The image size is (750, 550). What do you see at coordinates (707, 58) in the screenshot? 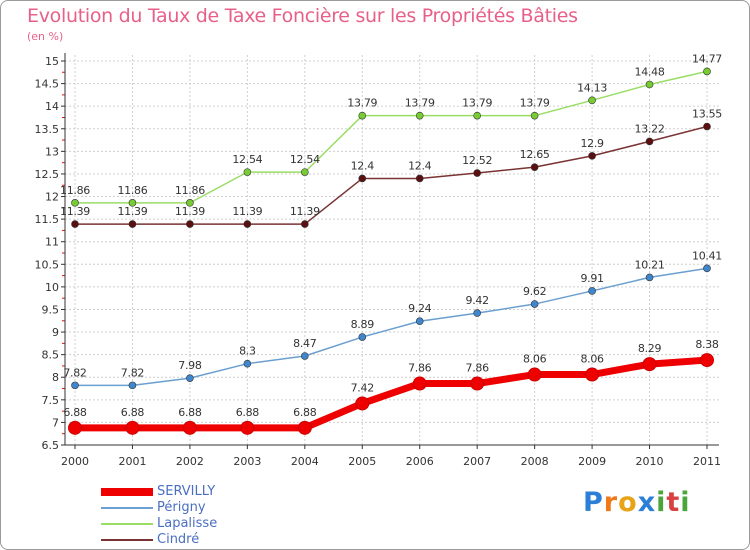
I see `data-label: 14.77` at bounding box center [707, 58].